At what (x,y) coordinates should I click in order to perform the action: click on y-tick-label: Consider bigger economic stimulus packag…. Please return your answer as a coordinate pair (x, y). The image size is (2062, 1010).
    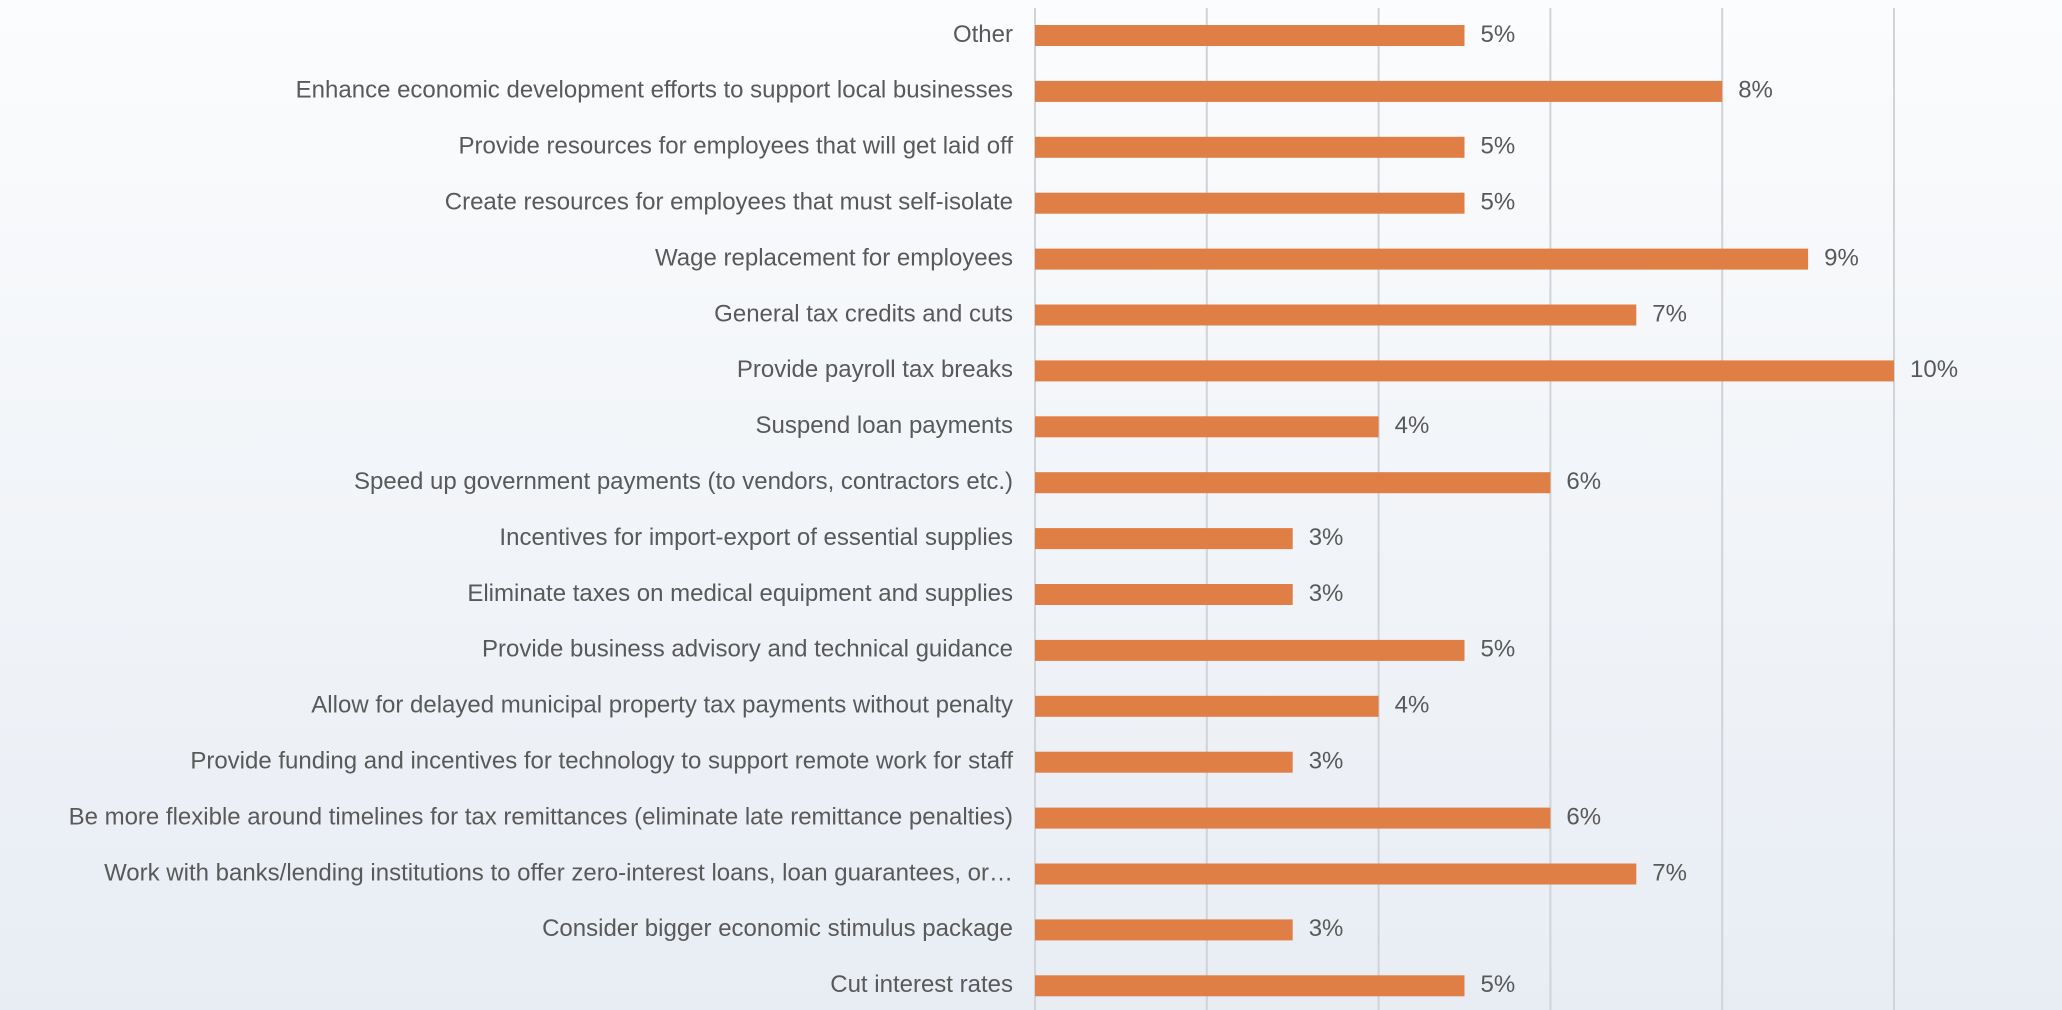
    Looking at the image, I should click on (777, 928).